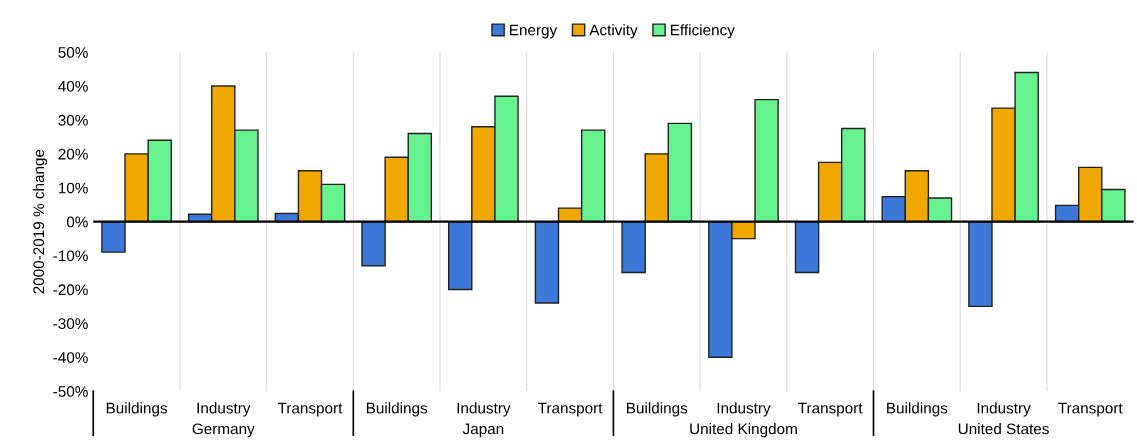 This screenshot has width=1137, height=442. Describe the element at coordinates (73, 86) in the screenshot. I see `y-tick-label: 40%` at that location.